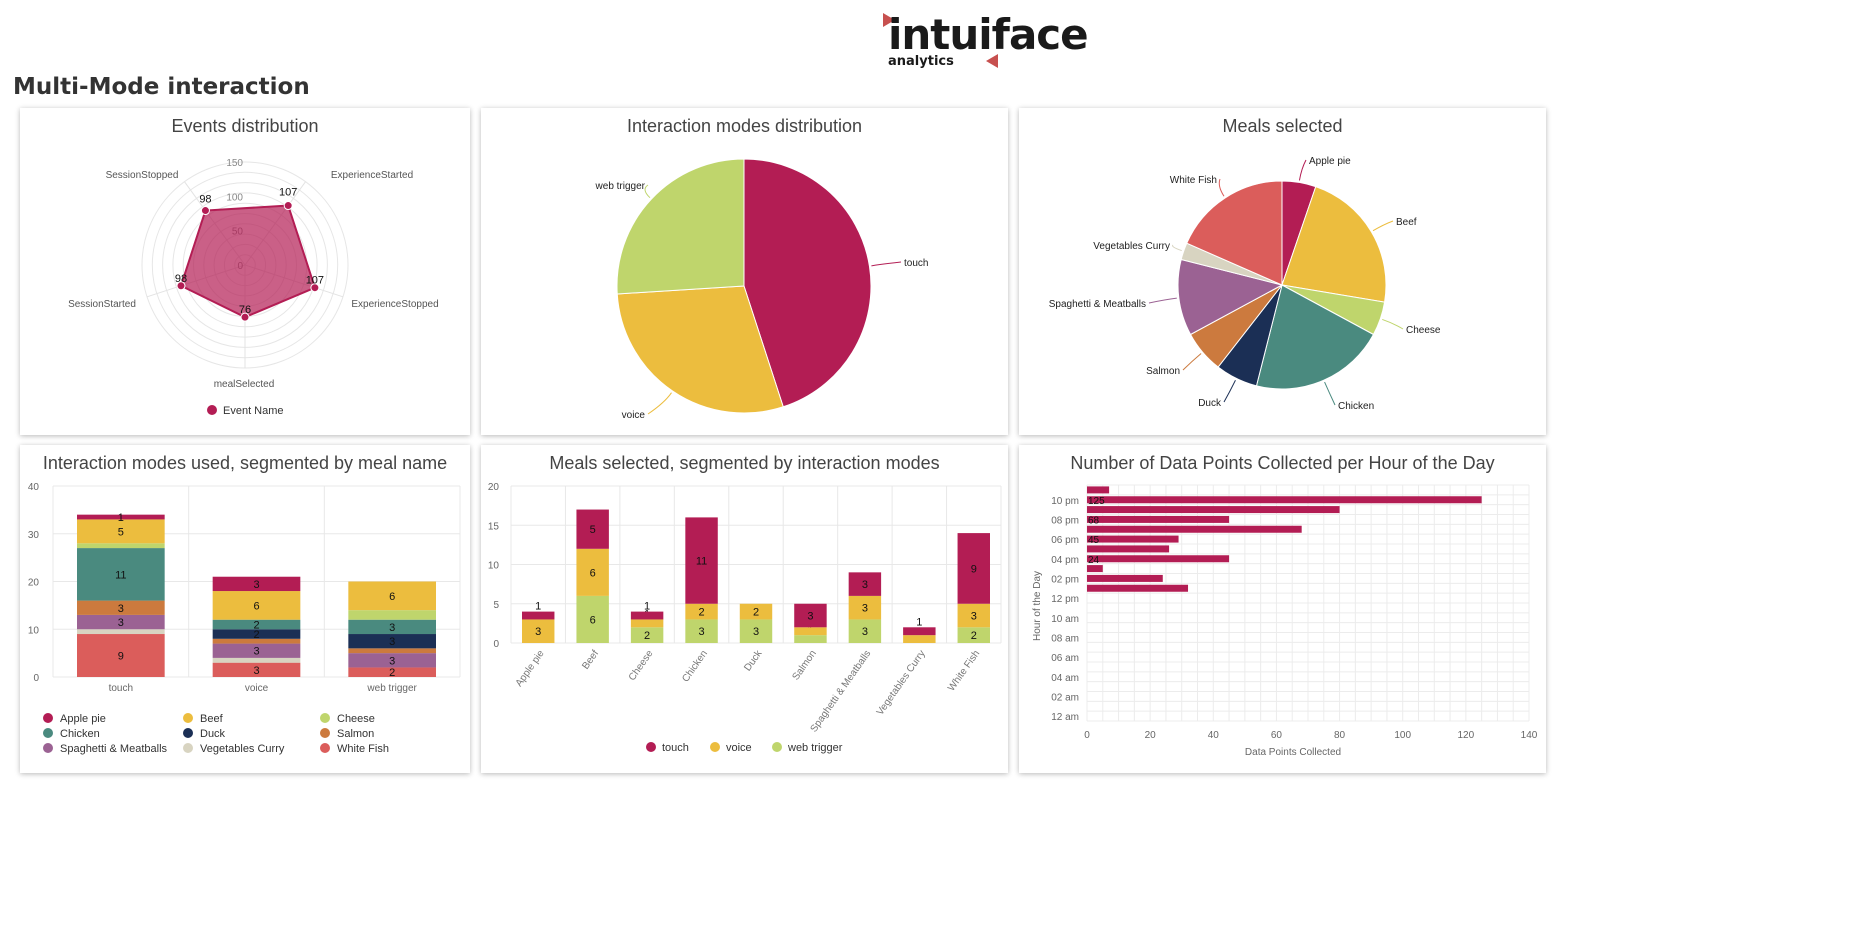  I want to click on radar-axis-label: ExperienceStopped, so click(394, 304).